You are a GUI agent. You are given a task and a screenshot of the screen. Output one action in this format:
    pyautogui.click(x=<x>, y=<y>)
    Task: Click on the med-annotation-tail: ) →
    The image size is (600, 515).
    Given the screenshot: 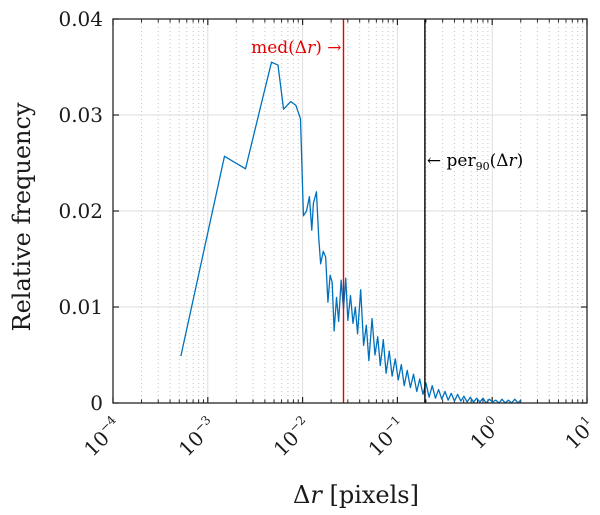 What is the action you would take?
    pyautogui.click(x=328, y=48)
    